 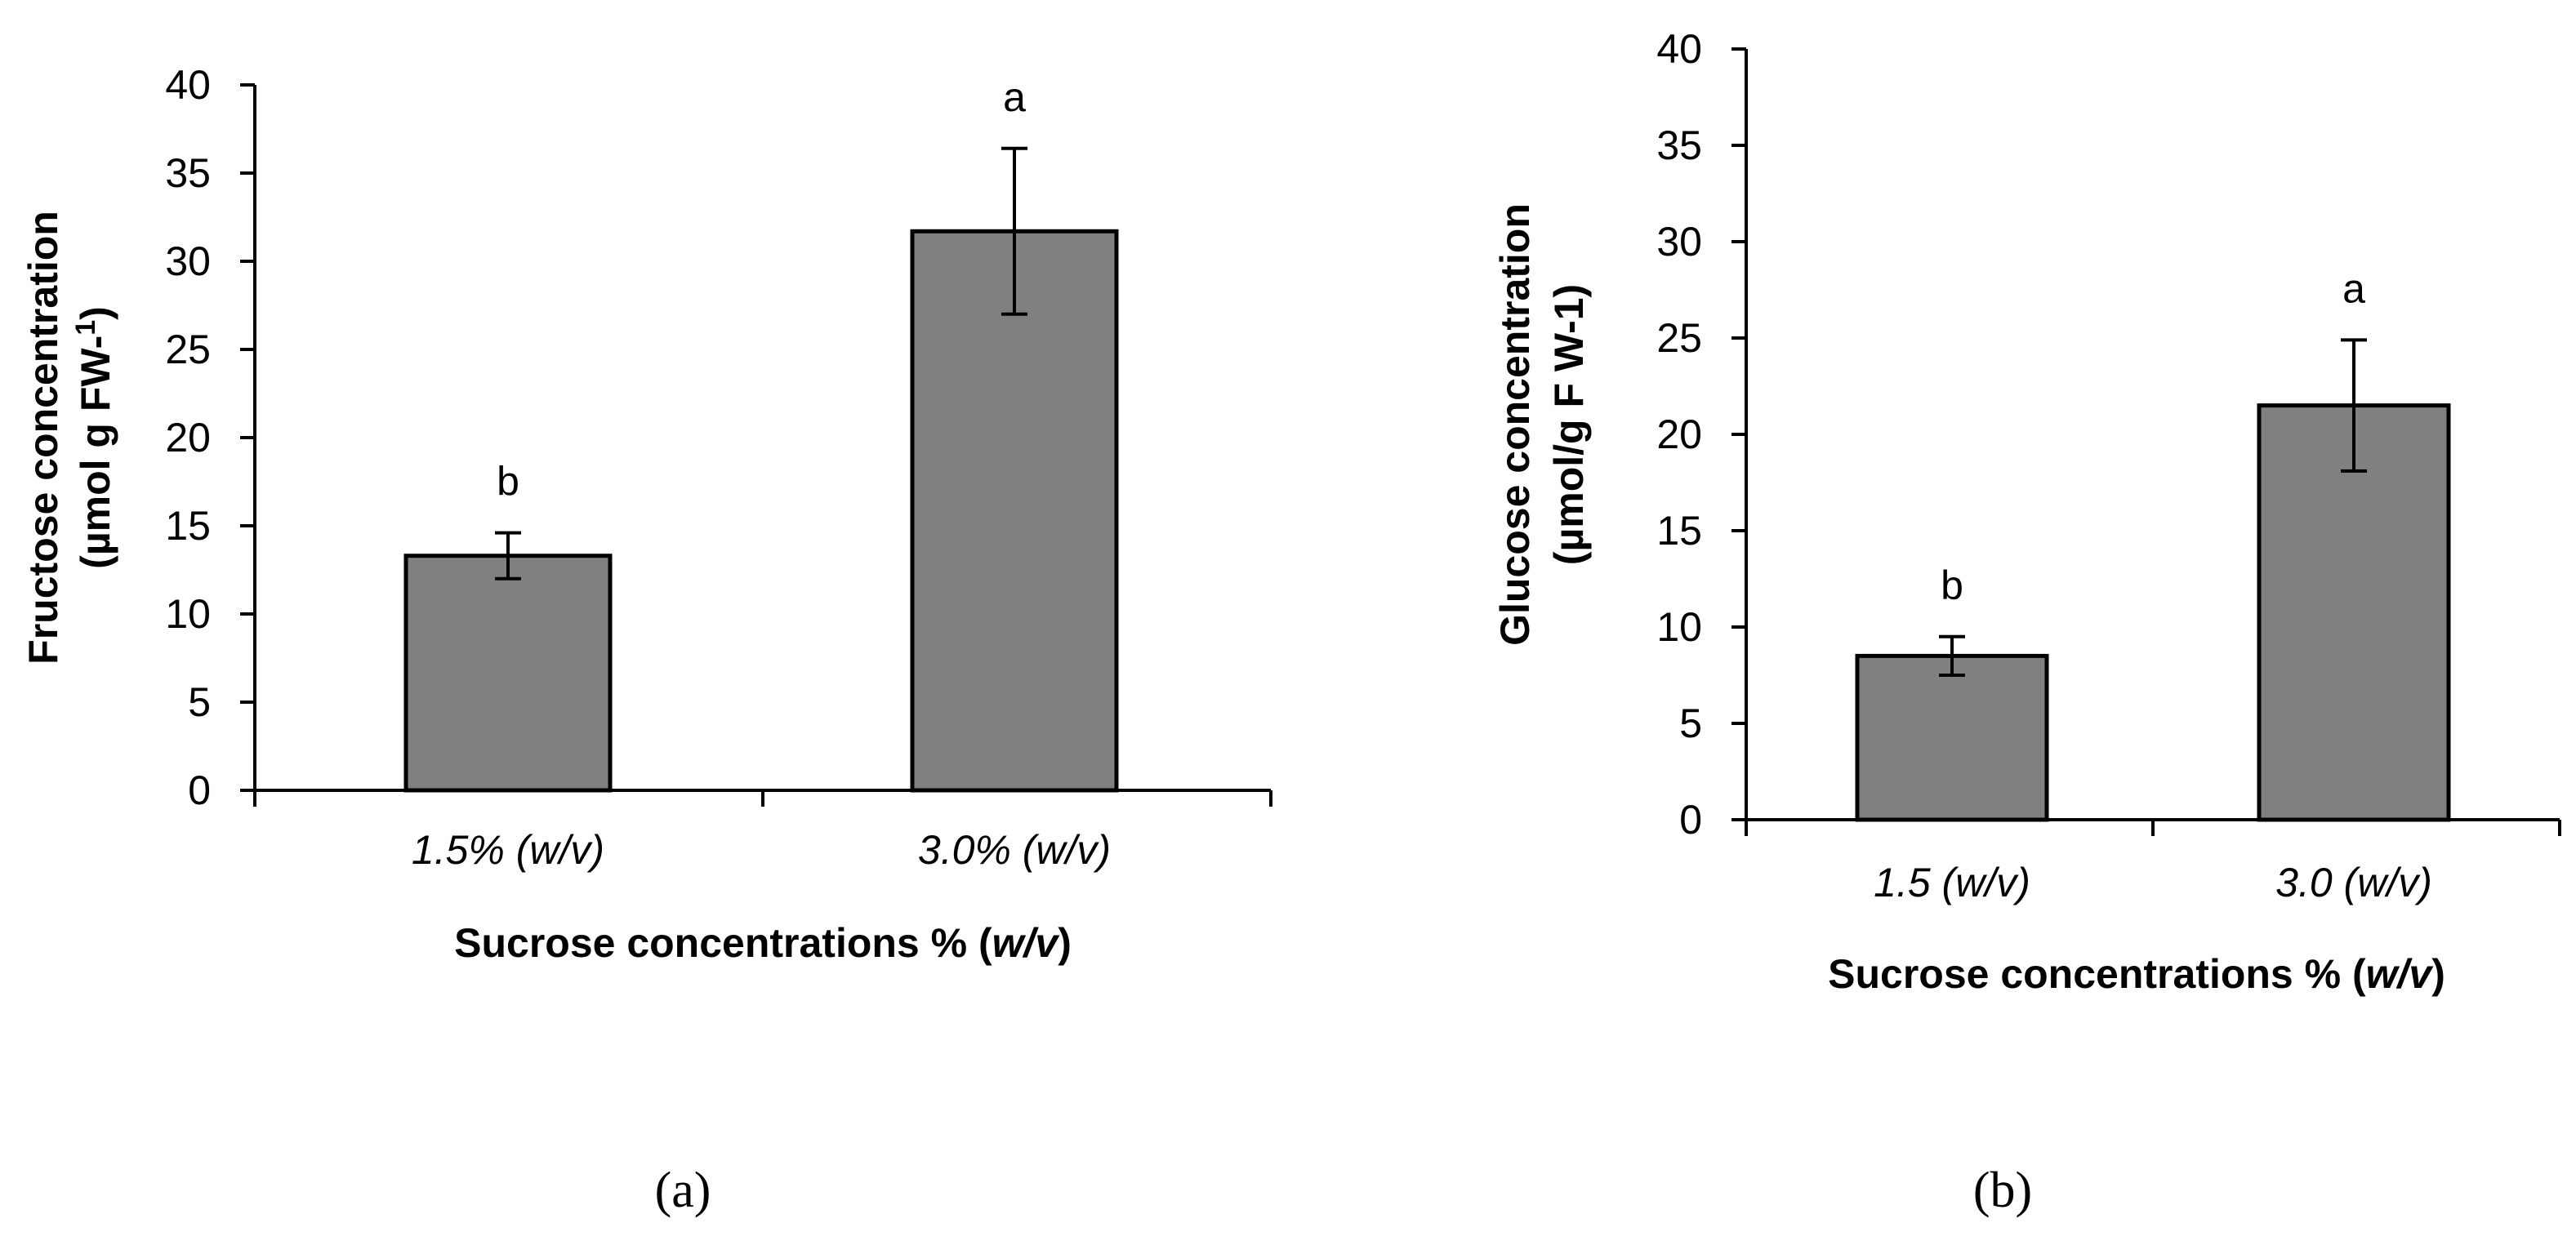 I want to click on category-label-a-1: 1.5% (w/v), so click(x=508, y=850).